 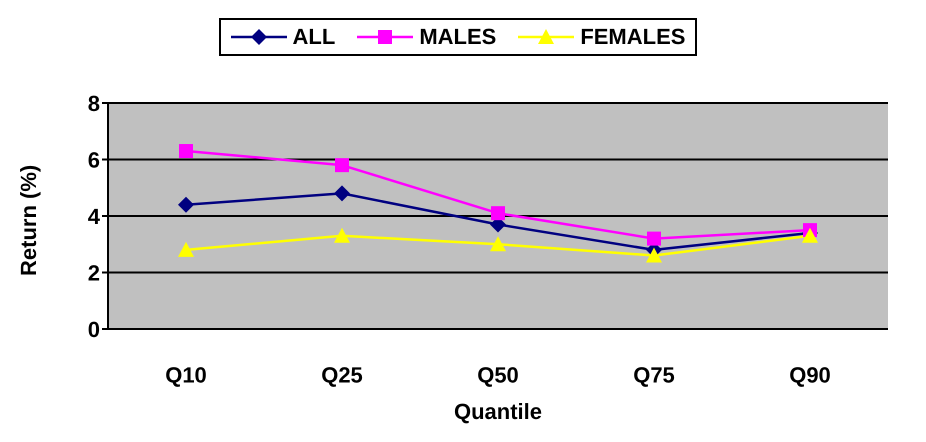 What do you see at coordinates (94, 216) in the screenshot?
I see `y-tick-label: 4` at bounding box center [94, 216].